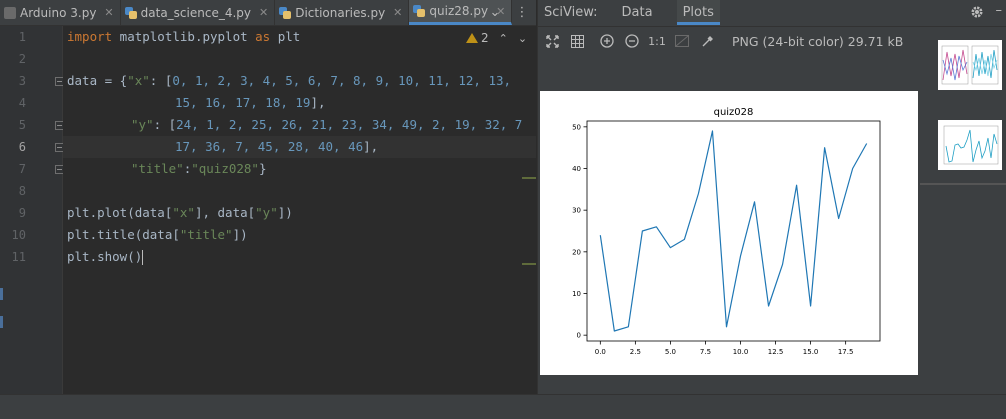  What do you see at coordinates (105, 257) in the screenshot?
I see `code-line-11: plt.show()` at bounding box center [105, 257].